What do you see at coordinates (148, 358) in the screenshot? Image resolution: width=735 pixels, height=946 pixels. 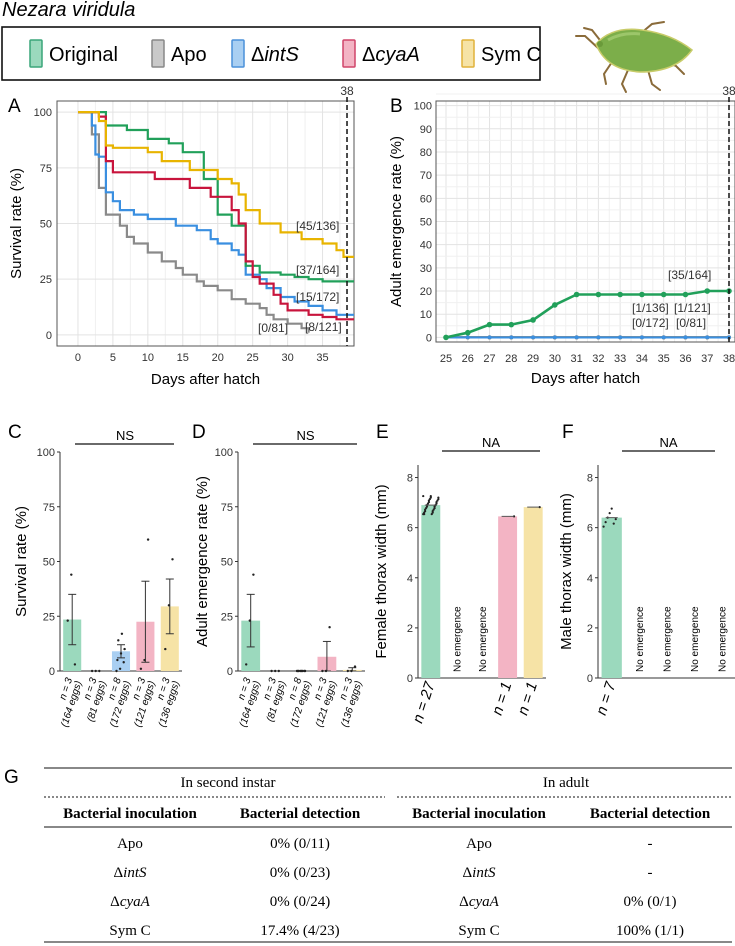 I see `x-tick-label: 10` at bounding box center [148, 358].